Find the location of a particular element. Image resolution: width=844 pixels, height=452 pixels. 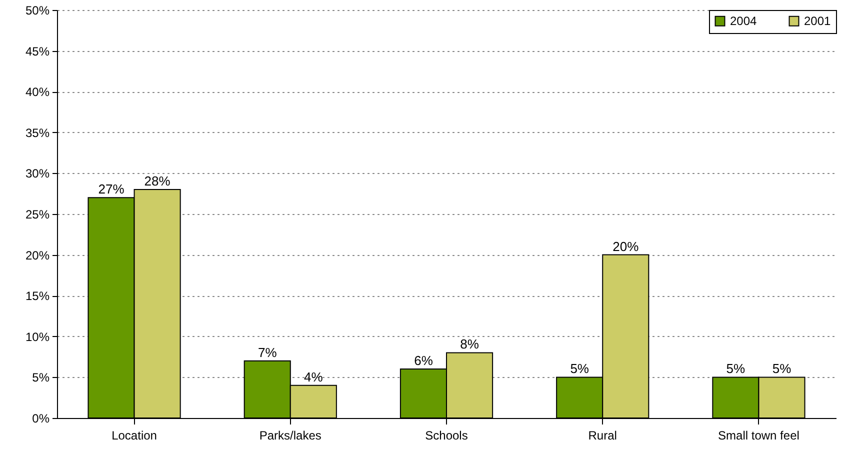

x-tick-label: Small town feel is located at coordinates (759, 435).